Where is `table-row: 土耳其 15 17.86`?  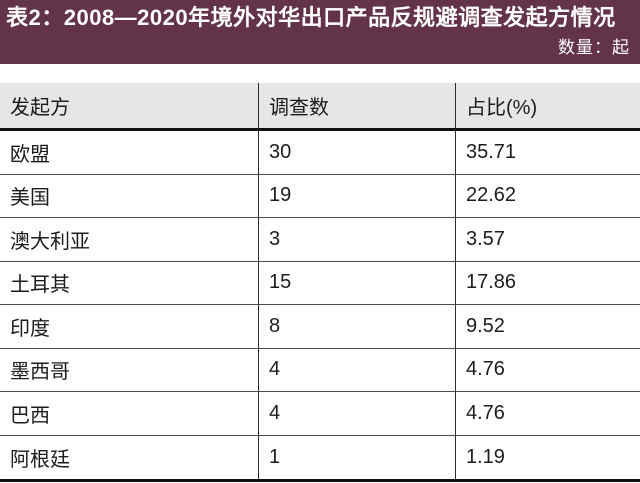
table-row: 土耳其 15 17.86 is located at coordinates (320, 283).